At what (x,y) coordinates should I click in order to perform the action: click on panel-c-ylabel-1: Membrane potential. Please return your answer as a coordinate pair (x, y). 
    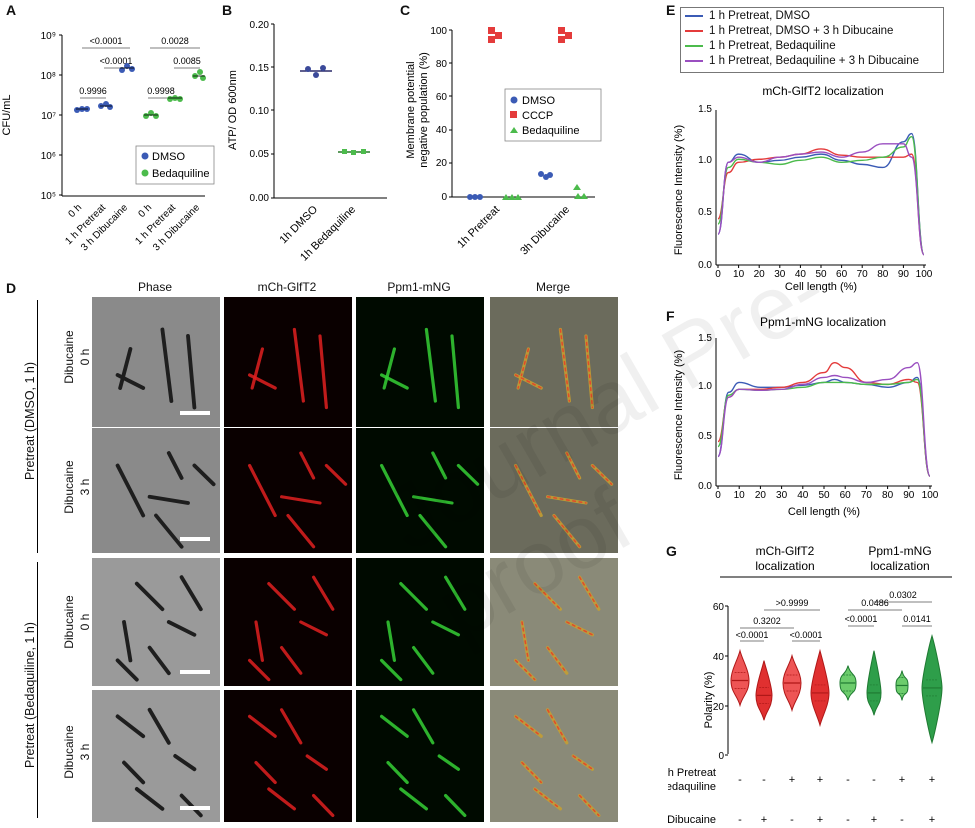
    Looking at the image, I should click on (411, 109).